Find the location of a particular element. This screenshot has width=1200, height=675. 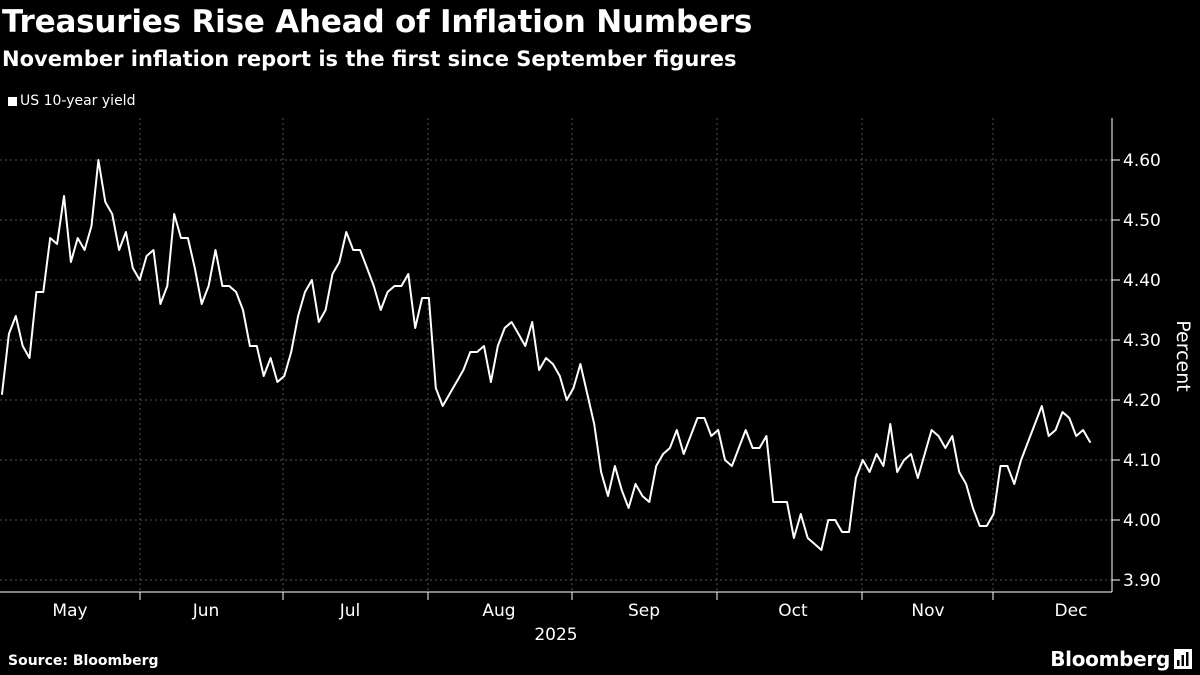

x-tick-label: May is located at coordinates (69, 611).